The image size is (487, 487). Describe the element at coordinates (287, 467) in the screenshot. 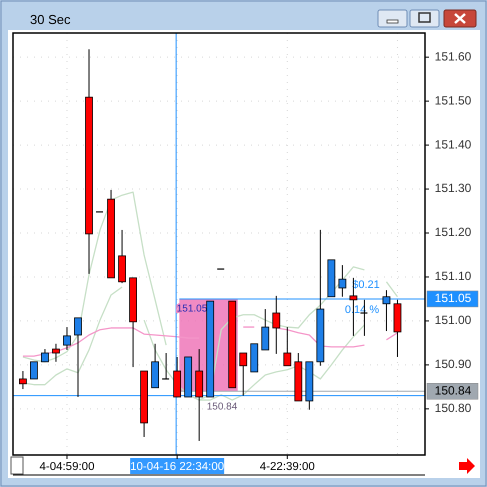

I see `x-tick-label: 4-22:39:00` at that location.